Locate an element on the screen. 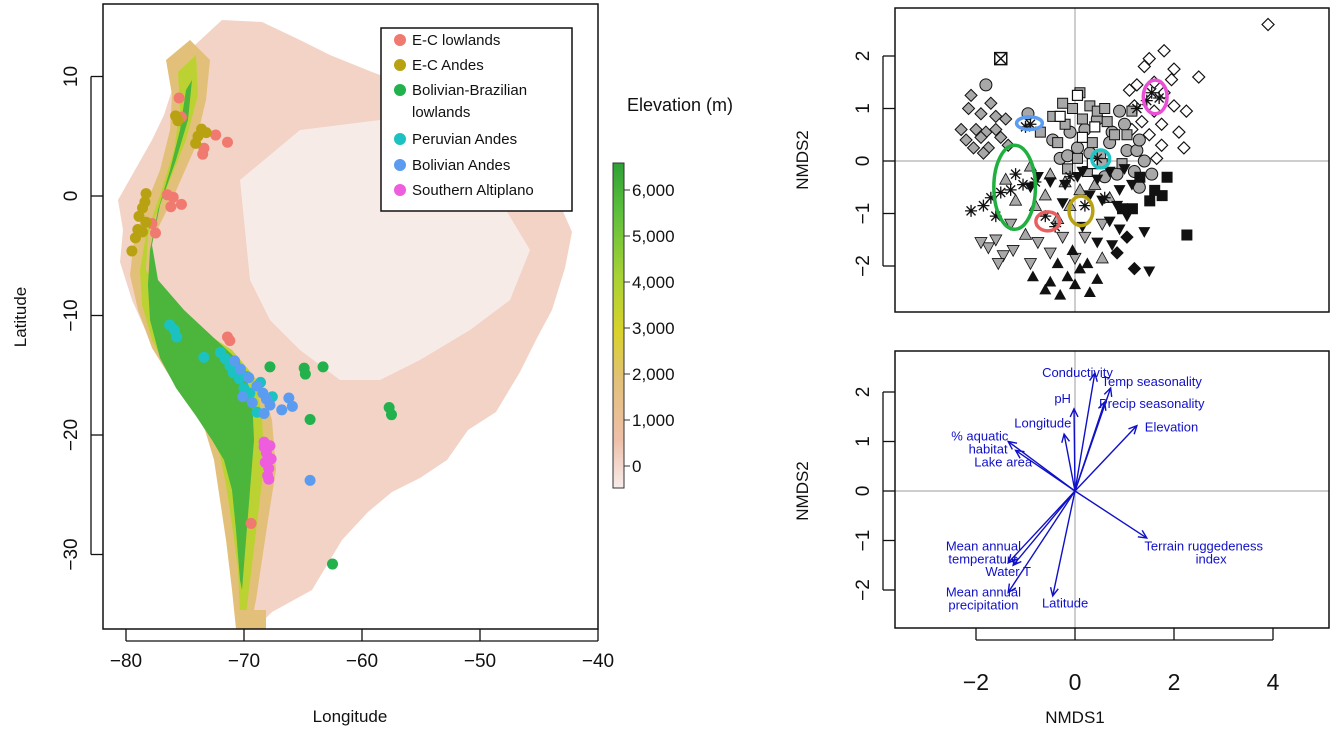 The image size is (1343, 733). sites-y-tick-label: 0 is located at coordinates (863, 161).